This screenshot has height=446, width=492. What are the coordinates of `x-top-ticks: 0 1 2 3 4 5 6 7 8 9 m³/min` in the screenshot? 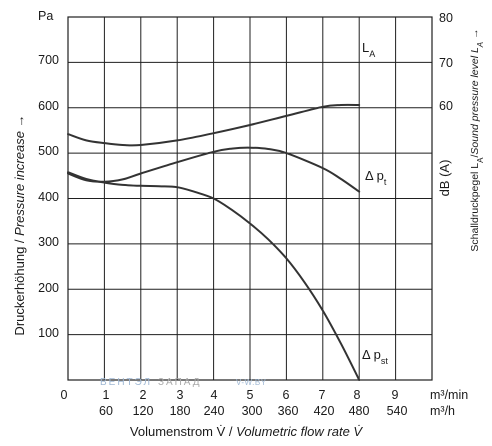 It's located at (265, 395).